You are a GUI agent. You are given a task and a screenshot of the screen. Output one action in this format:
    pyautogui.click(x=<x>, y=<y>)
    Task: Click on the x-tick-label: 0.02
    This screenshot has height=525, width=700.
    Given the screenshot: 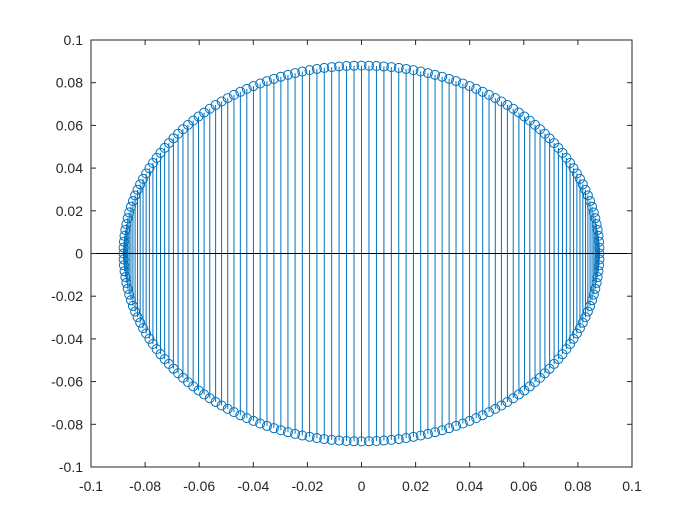 What is the action you would take?
    pyautogui.click(x=415, y=486)
    